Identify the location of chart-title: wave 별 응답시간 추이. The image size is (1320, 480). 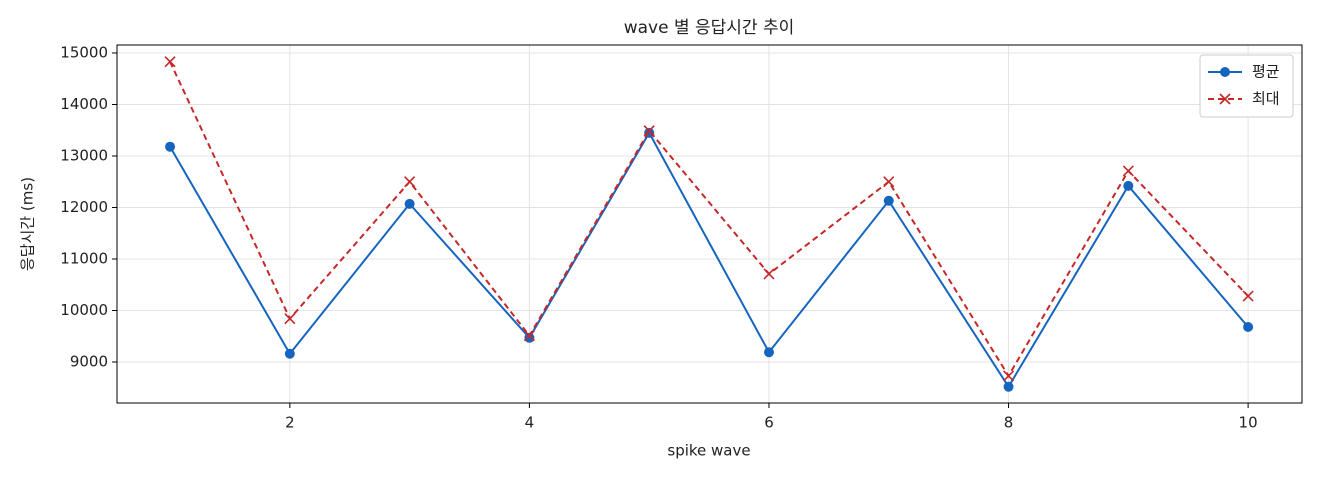
(709, 28).